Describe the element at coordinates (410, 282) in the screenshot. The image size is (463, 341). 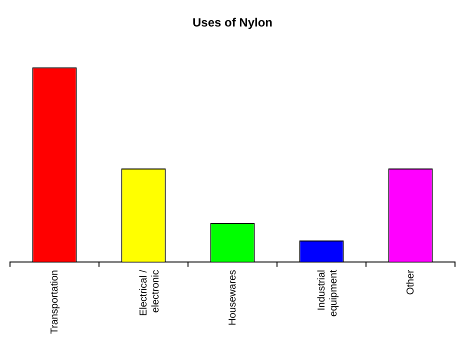
I see `x-tick-label: Other` at that location.